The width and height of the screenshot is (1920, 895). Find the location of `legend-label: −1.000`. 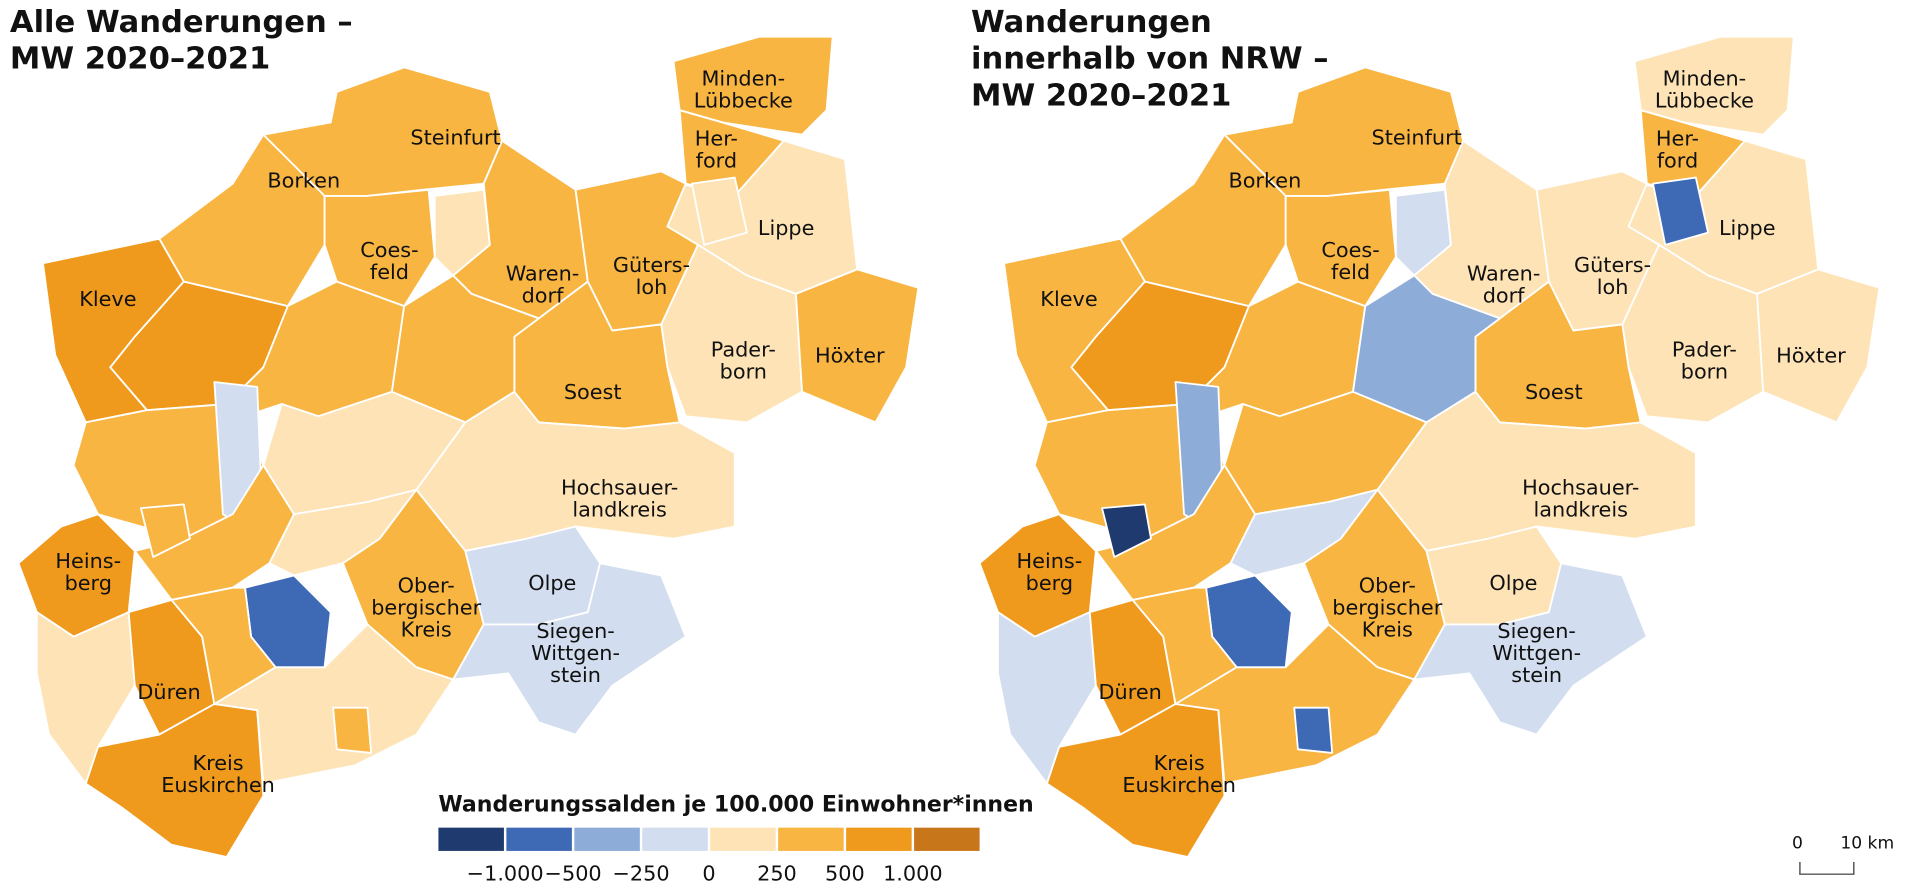

legend-label: −1.000 is located at coordinates (505, 873).